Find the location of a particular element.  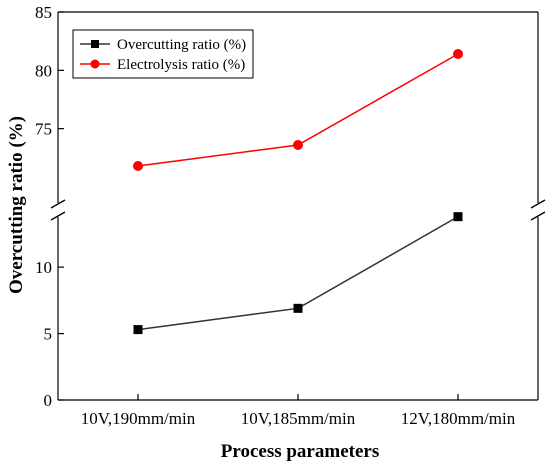

y-axis-title: Overcutting ratio (%) is located at coordinates (16, 205).